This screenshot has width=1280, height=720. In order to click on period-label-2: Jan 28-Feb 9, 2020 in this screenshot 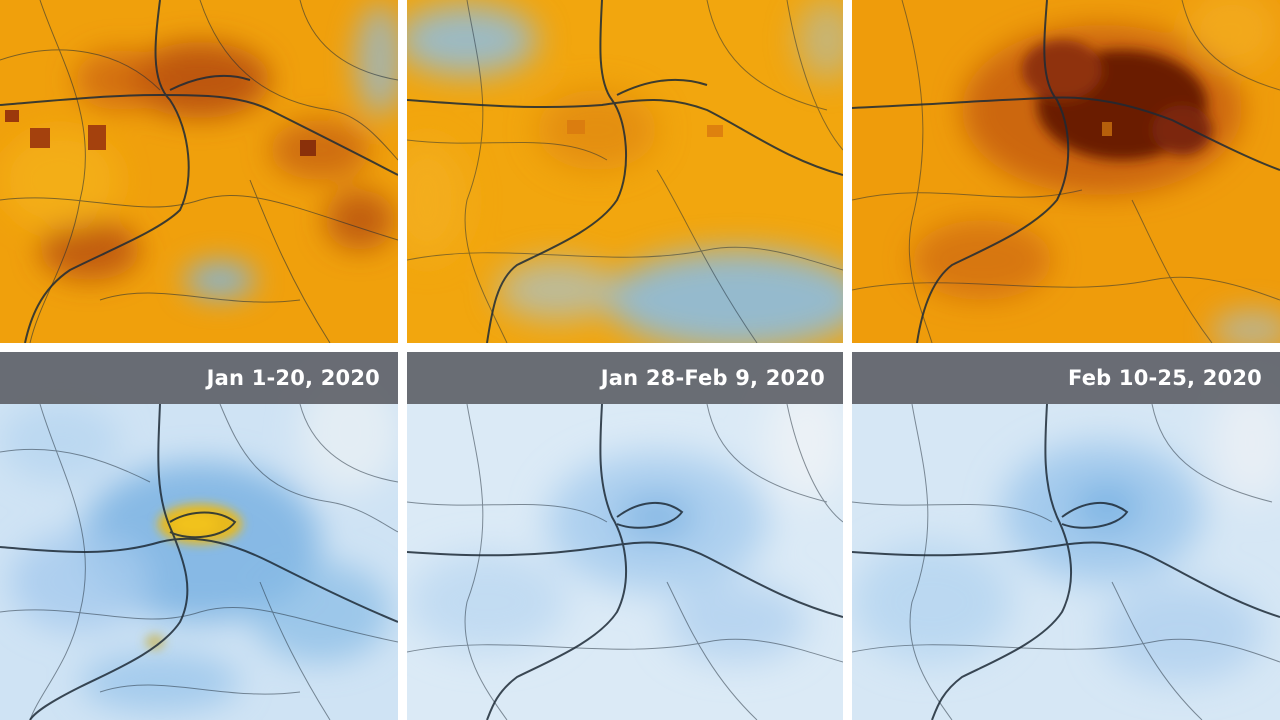, I will do `click(625, 378)`.